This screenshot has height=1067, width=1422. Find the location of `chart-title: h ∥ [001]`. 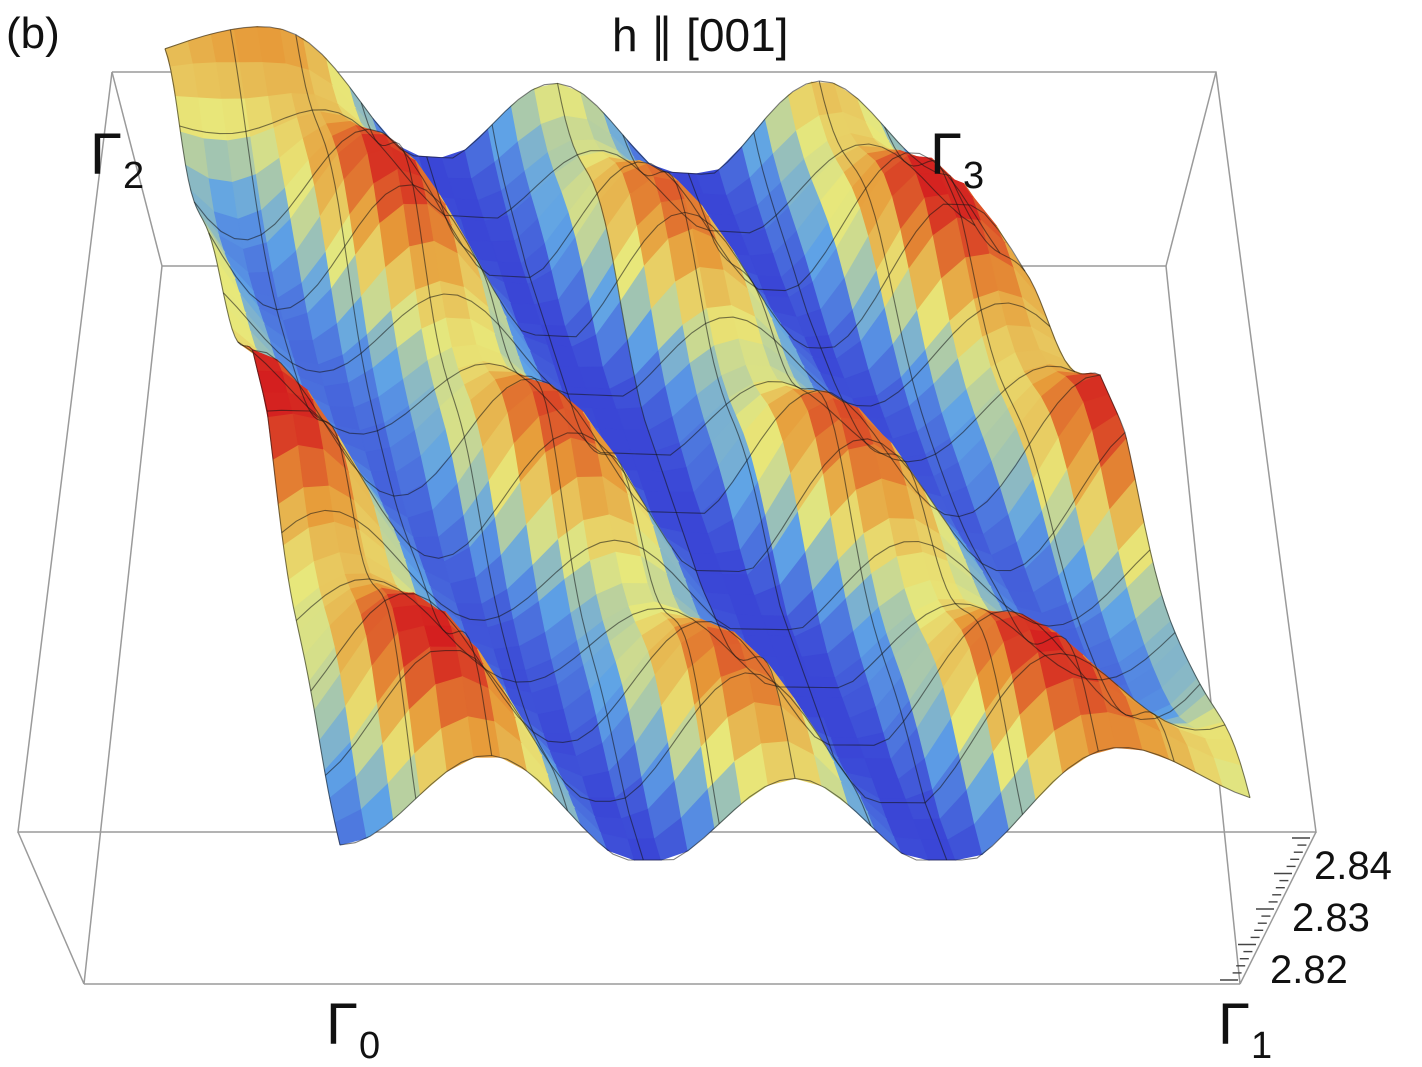

chart-title: h ∥ [001] is located at coordinates (700, 35).